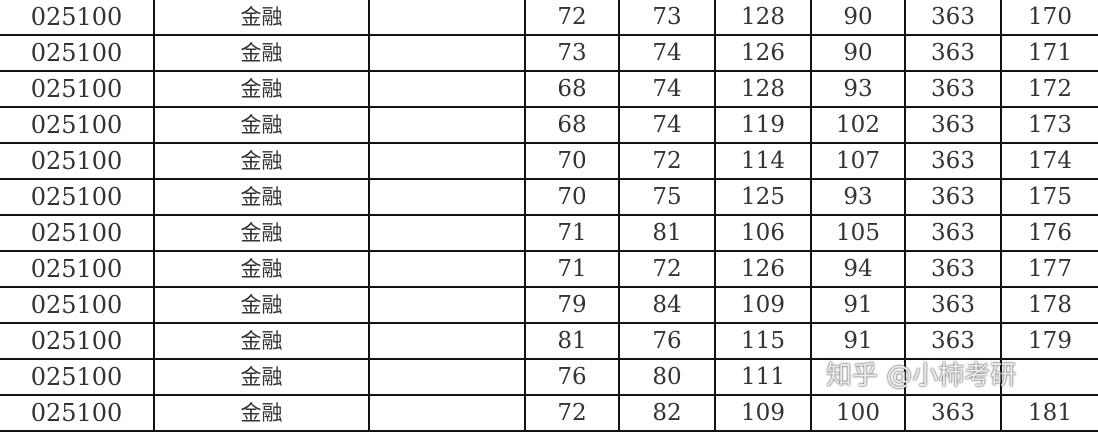  Describe the element at coordinates (1049, 197) in the screenshot. I see `table-cell: 175` at that location.